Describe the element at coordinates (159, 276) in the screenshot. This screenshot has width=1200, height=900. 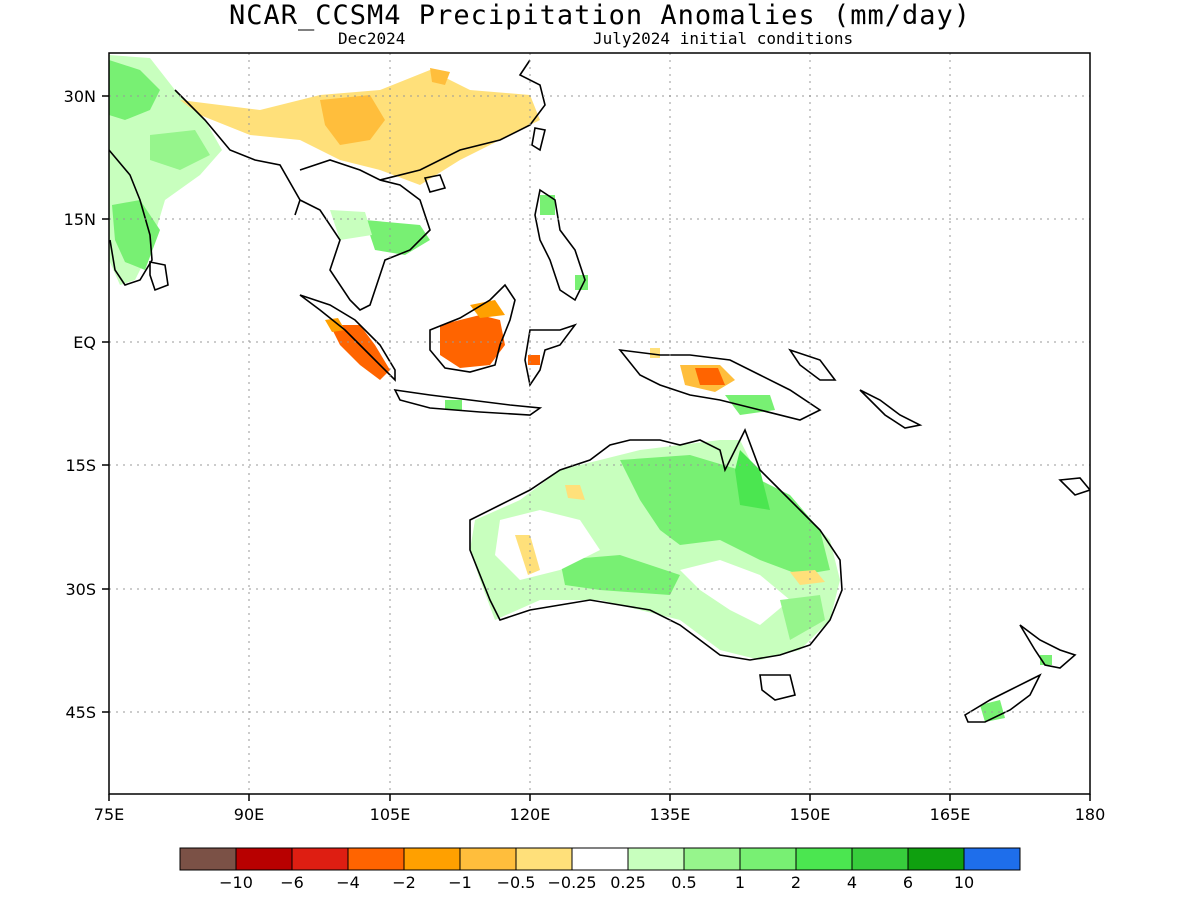
I see `sri-lanka` at that location.